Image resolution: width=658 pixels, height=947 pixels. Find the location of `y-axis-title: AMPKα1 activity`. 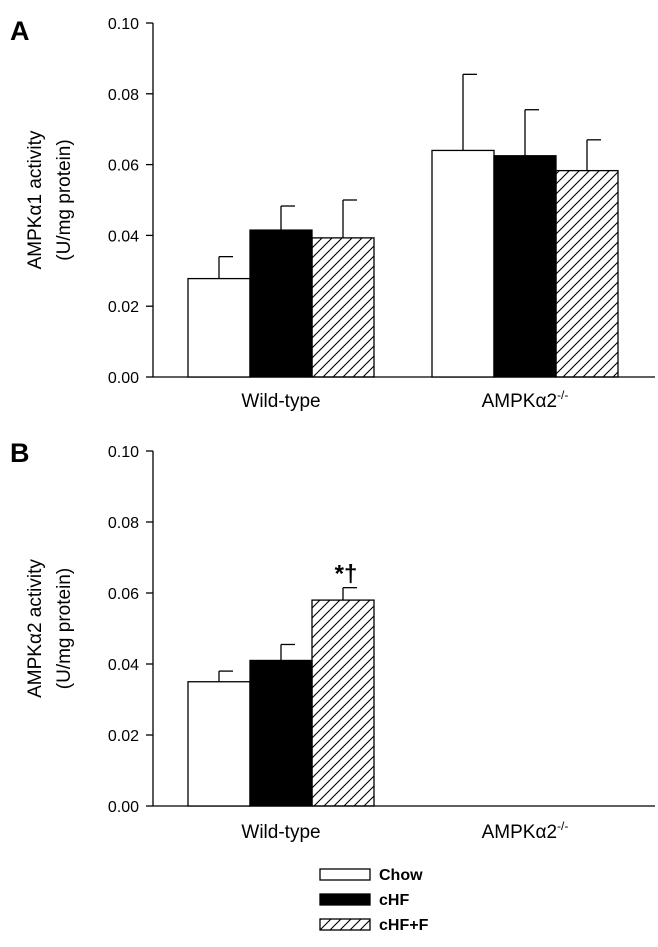

y-axis-title: AMPKα1 activity is located at coordinates (35, 199).